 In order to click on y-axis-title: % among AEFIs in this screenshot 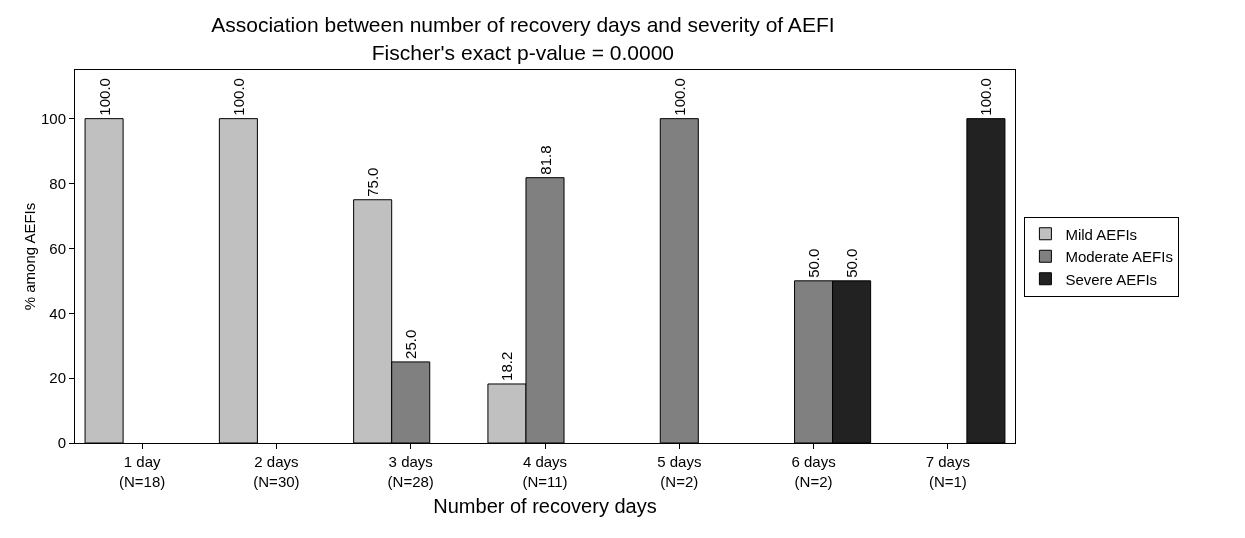, I will do `click(29, 256)`.